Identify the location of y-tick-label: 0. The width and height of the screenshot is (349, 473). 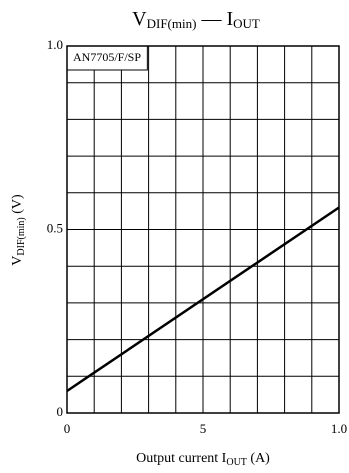
(60, 411).